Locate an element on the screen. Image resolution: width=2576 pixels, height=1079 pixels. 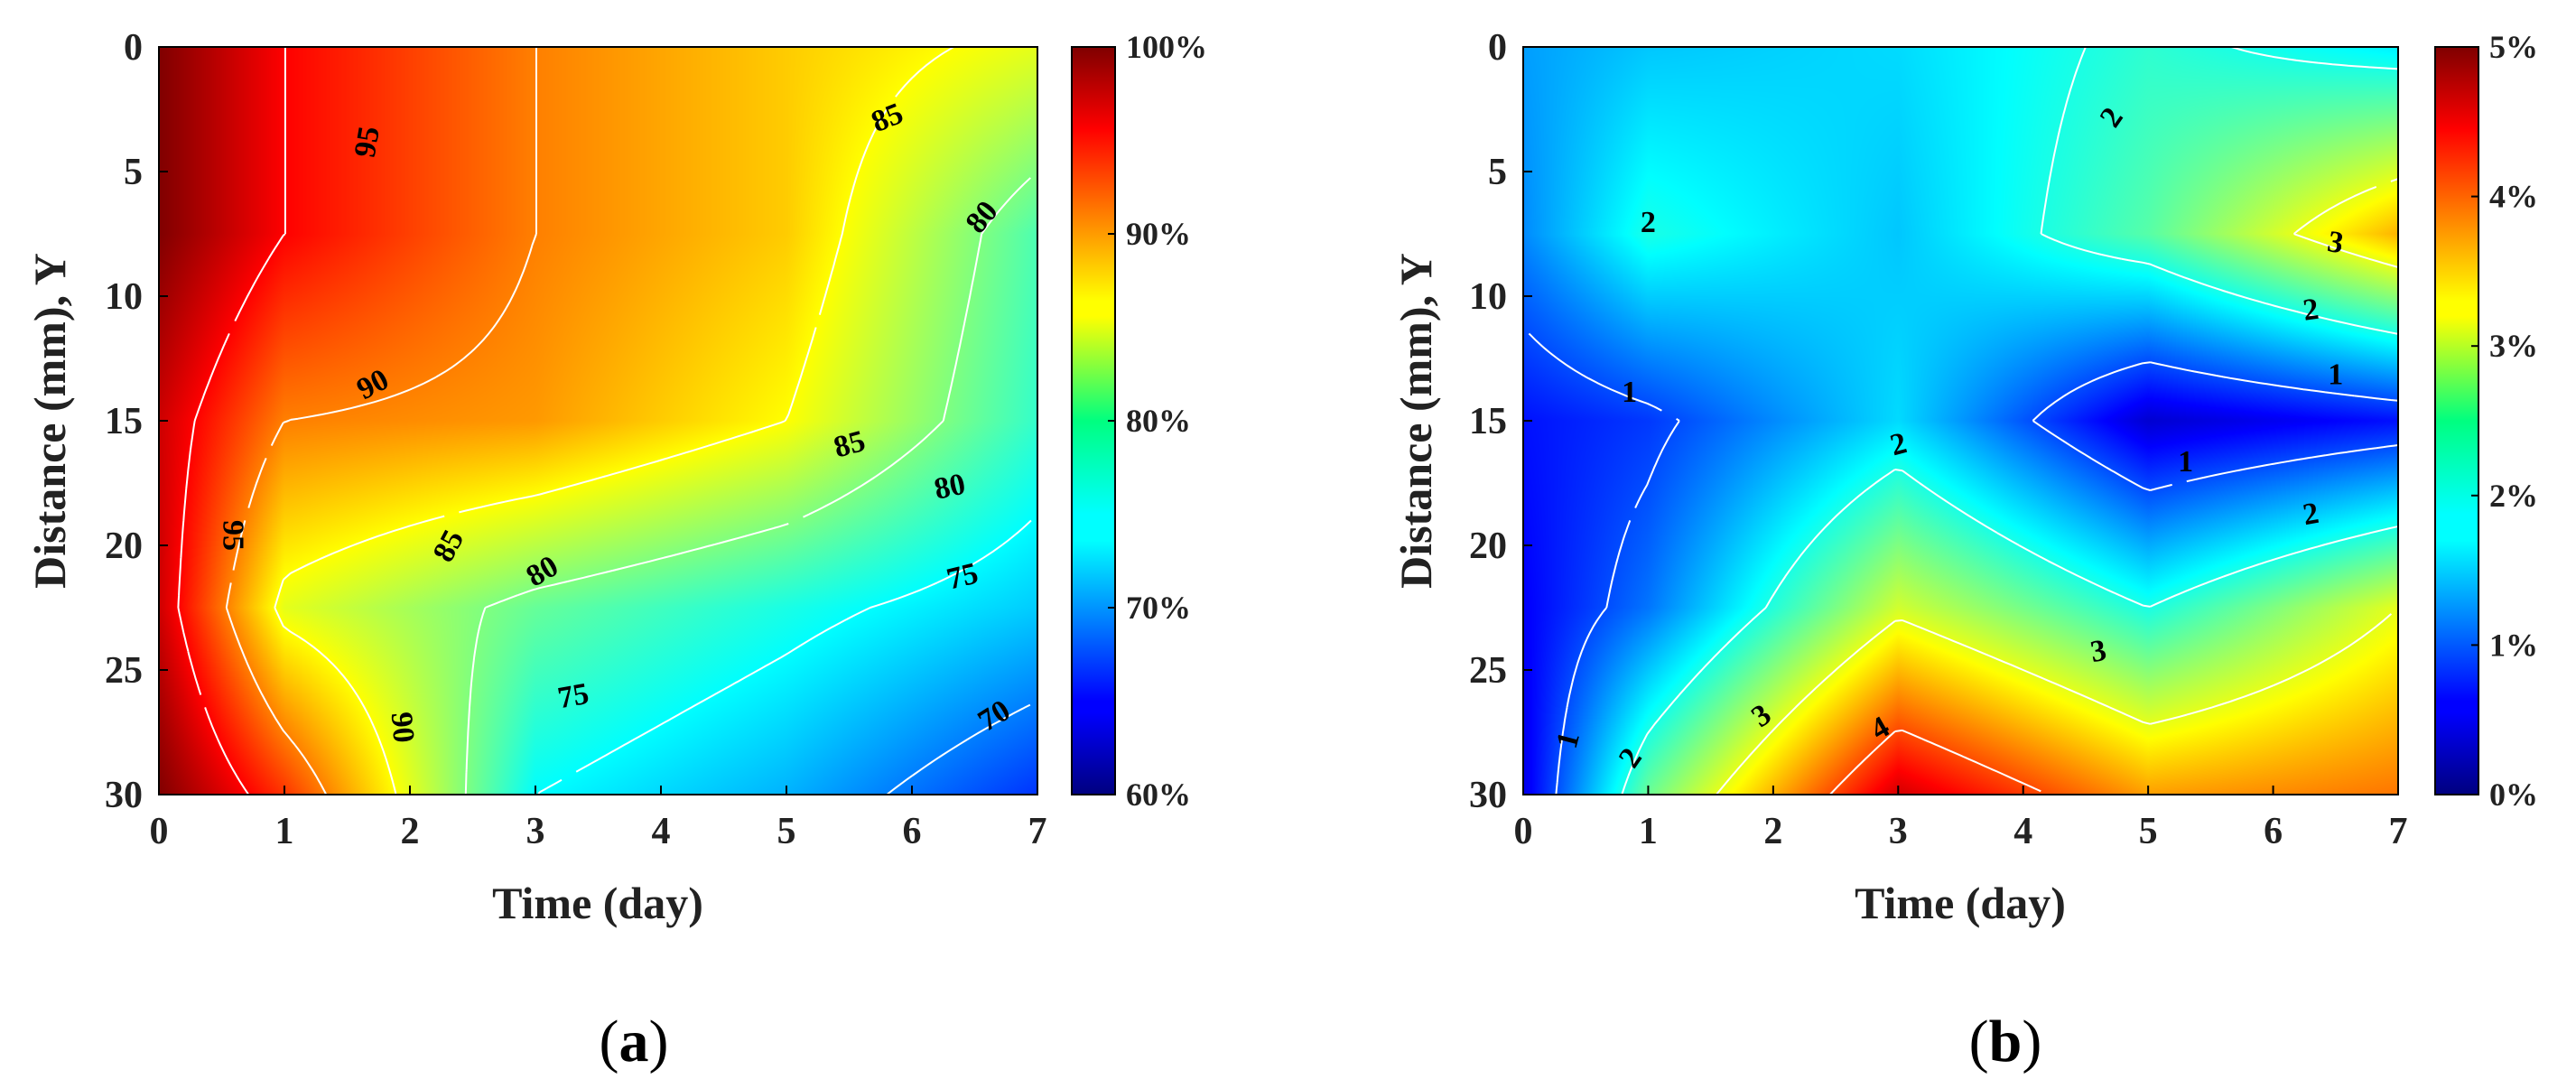
panel-label-a: (a) is located at coordinates (634, 1041).